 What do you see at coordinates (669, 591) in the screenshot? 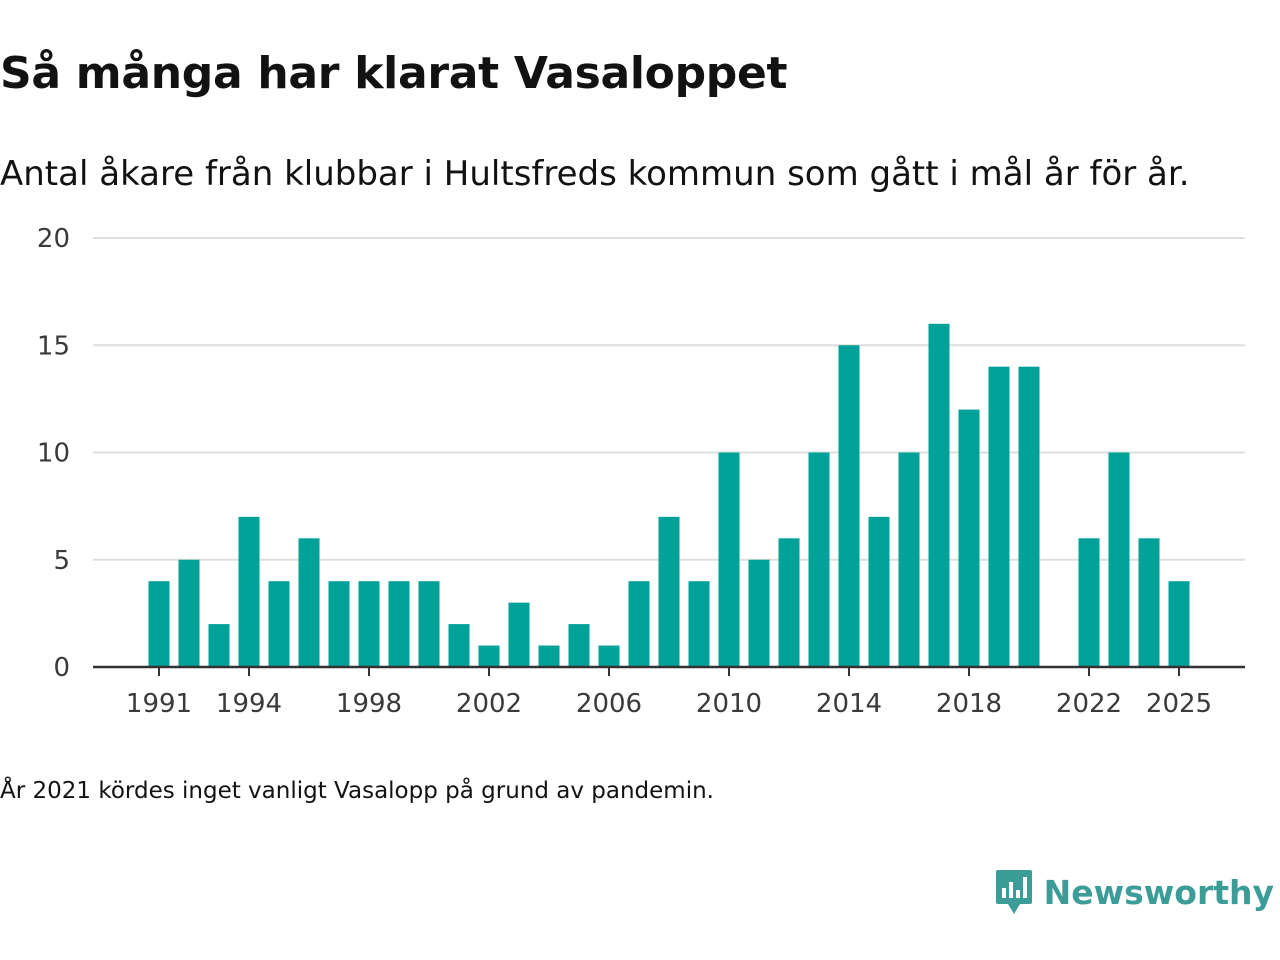
I see `bar-2008` at bounding box center [669, 591].